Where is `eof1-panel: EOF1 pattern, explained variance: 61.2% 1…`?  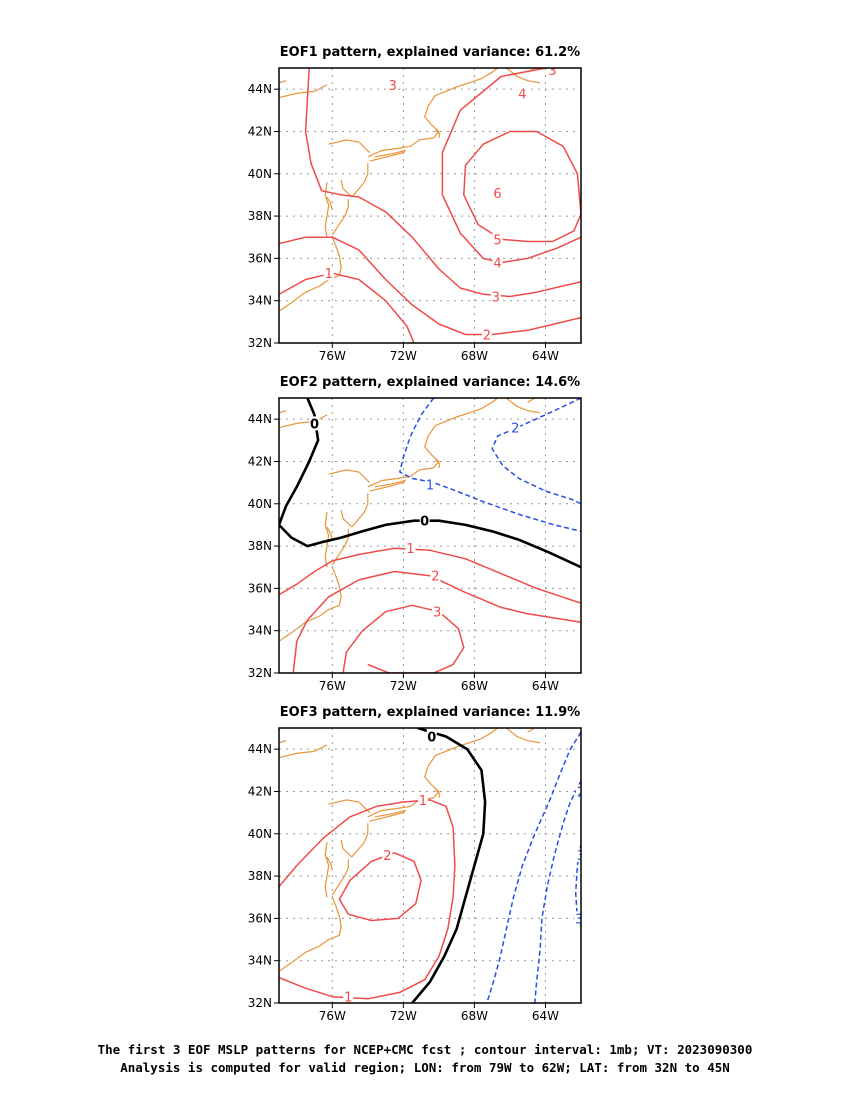 eof1-panel: EOF1 pattern, explained variance: 61.2% 1… is located at coordinates (415, 204).